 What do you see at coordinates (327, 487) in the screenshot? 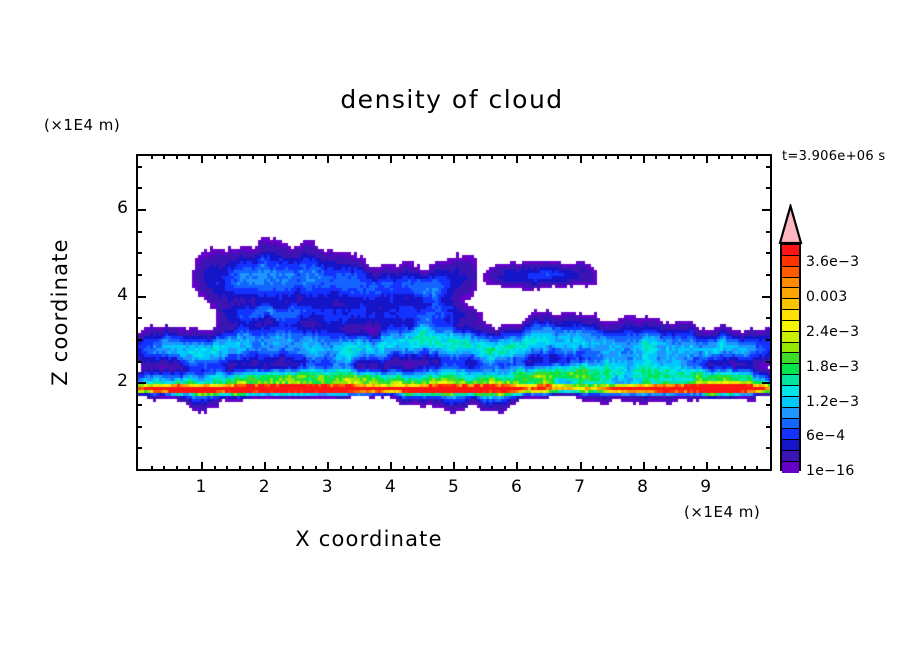
I see `x-tick-label: 3` at bounding box center [327, 487].